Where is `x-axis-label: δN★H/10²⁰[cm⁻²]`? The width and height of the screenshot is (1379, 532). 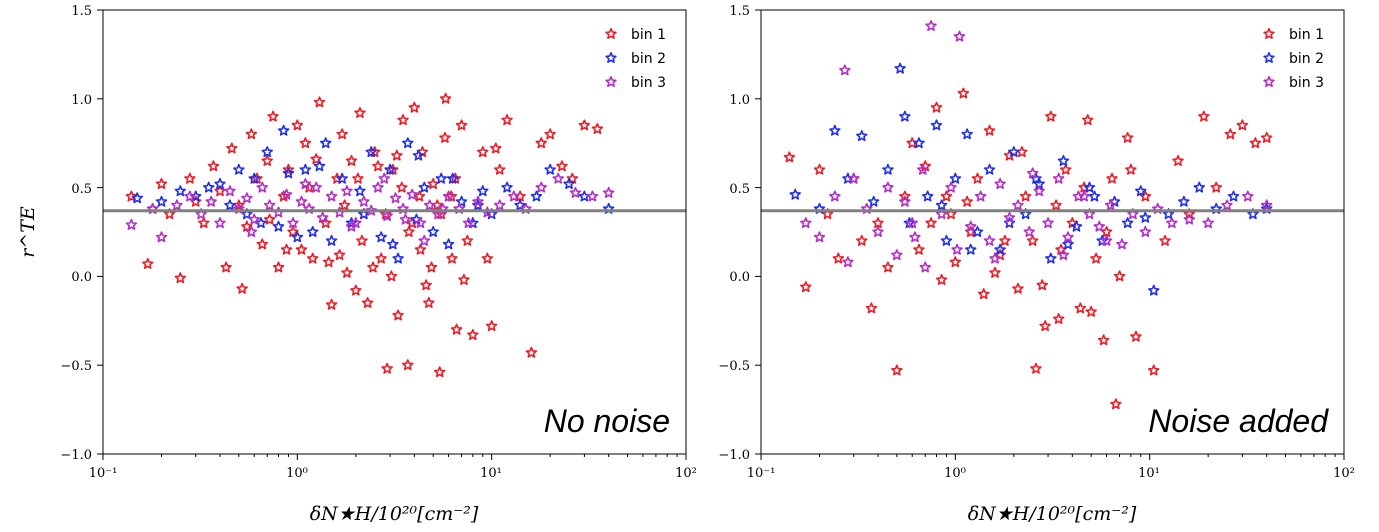
x-axis-label: δN★H/10²⁰[cm⁻²] is located at coordinates (394, 514).